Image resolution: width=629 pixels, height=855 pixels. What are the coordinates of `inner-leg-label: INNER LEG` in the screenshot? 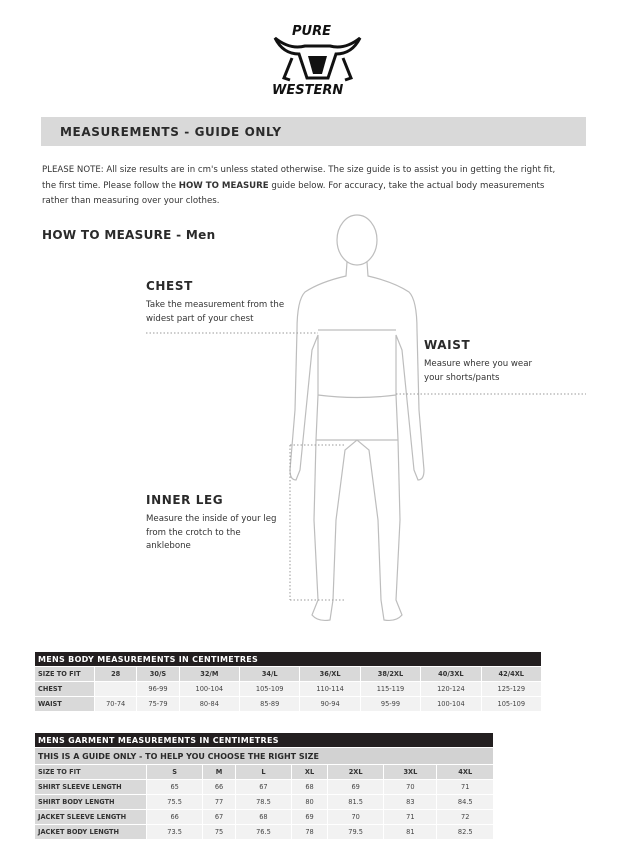 It's located at (185, 500).